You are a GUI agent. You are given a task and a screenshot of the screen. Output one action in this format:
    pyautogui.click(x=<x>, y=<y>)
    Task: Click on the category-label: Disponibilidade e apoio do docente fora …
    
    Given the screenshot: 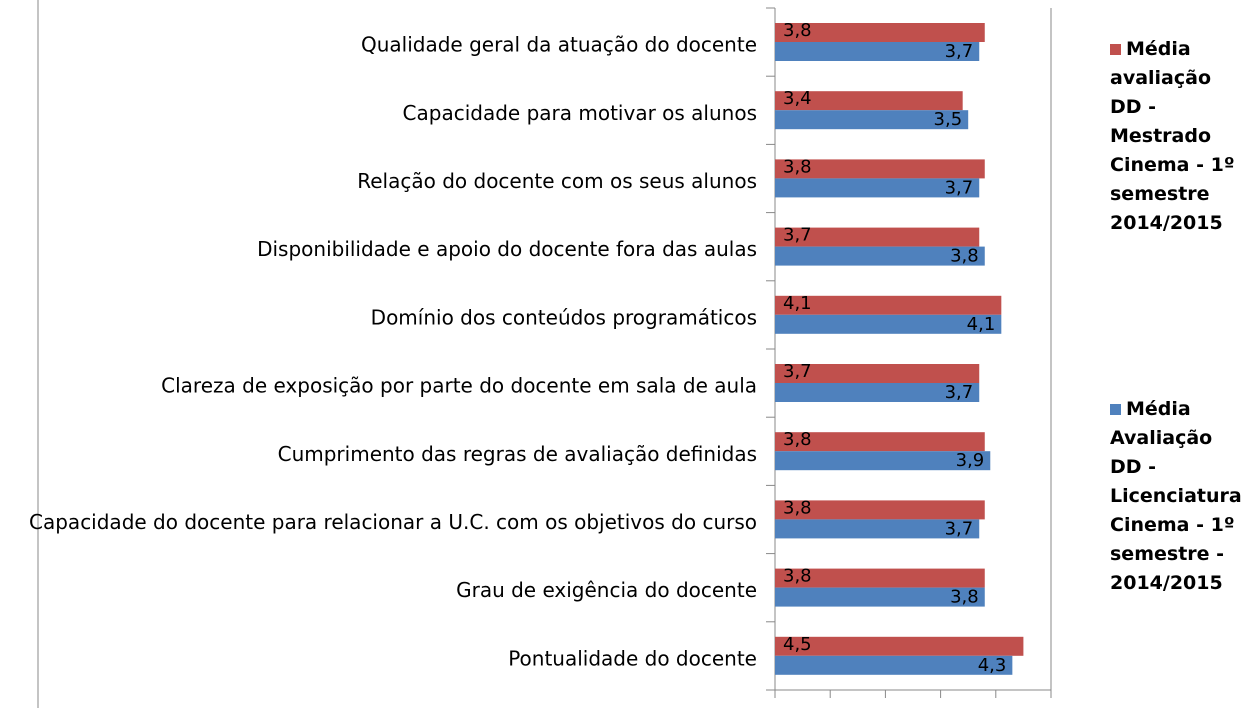 What is the action you would take?
    pyautogui.click(x=507, y=249)
    